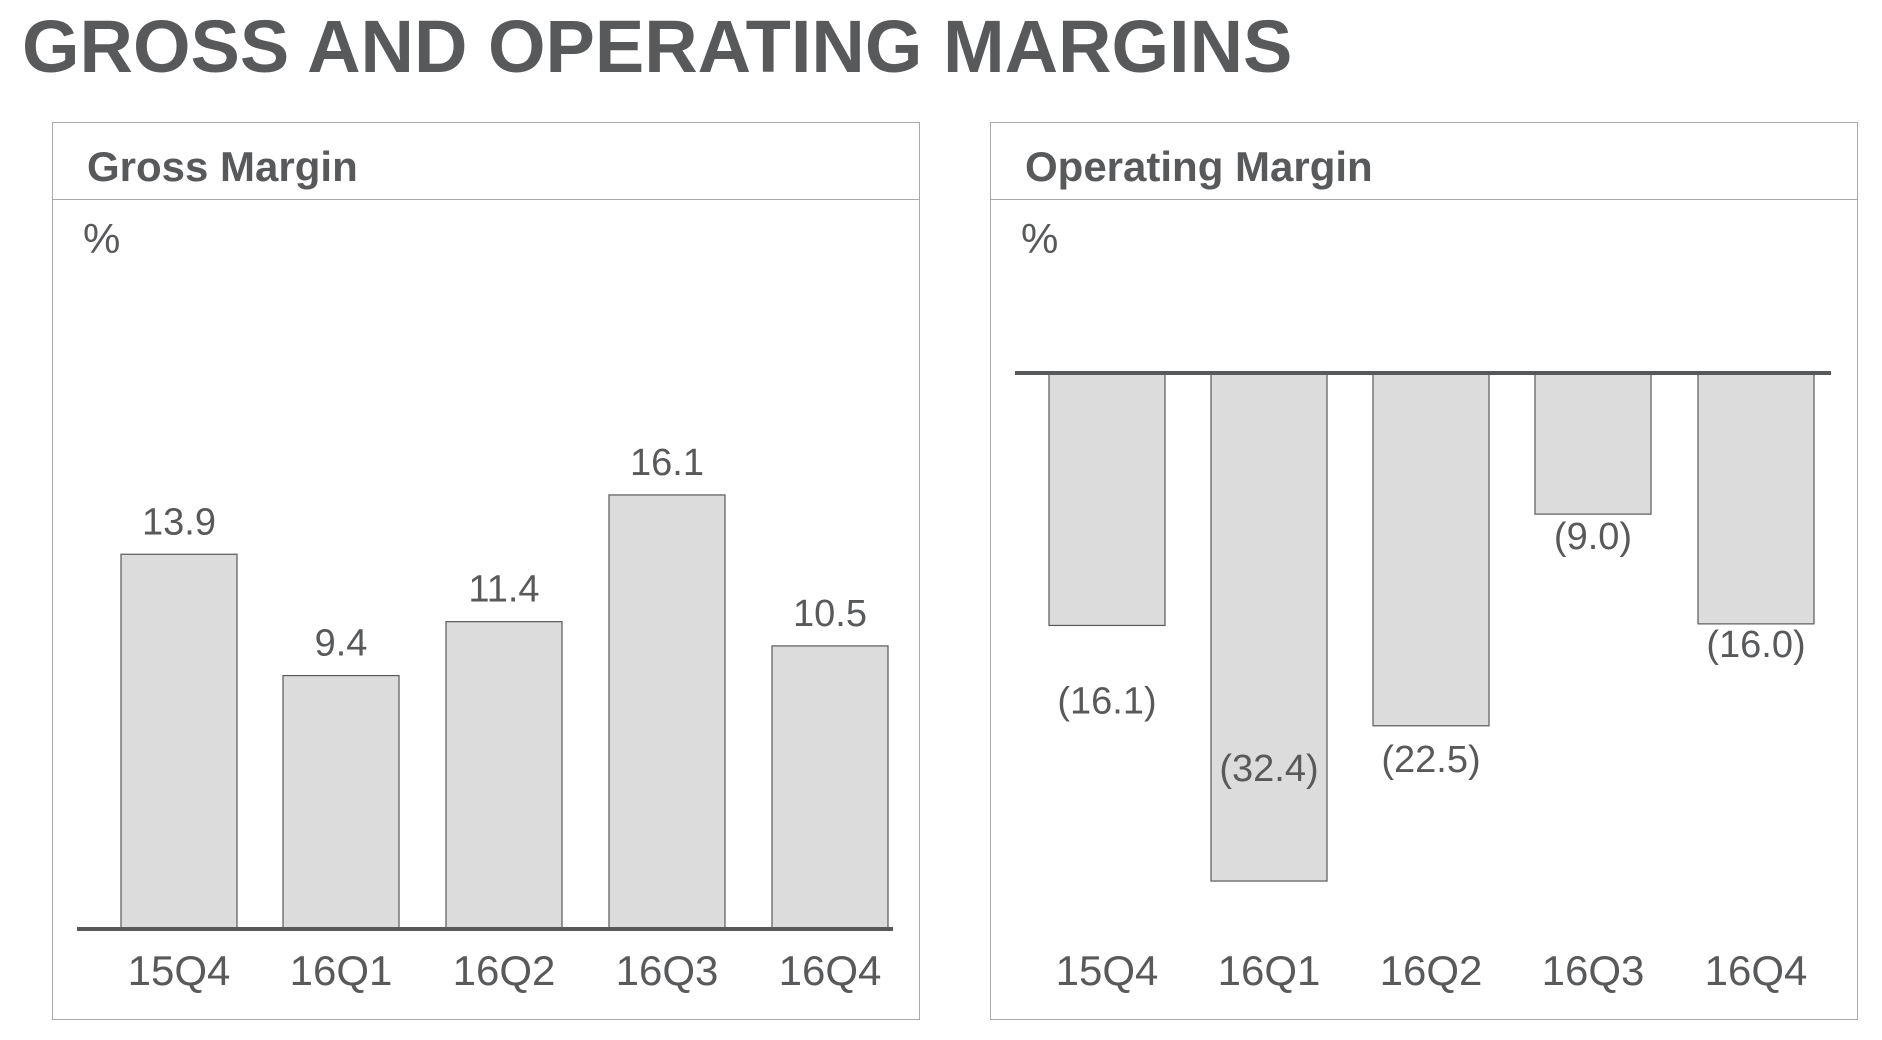 This screenshot has width=1882, height=1040. Describe the element at coordinates (830, 614) in the screenshot. I see `gross-margin-value-label: 10.5` at that location.